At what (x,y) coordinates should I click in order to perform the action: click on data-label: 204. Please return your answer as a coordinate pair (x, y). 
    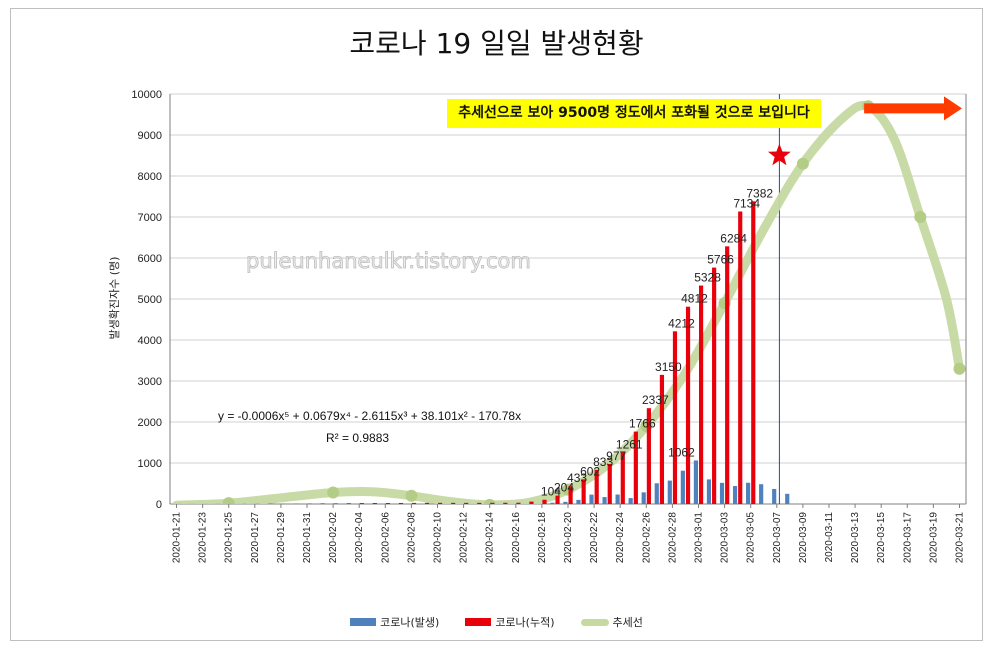
    Looking at the image, I should click on (564, 488).